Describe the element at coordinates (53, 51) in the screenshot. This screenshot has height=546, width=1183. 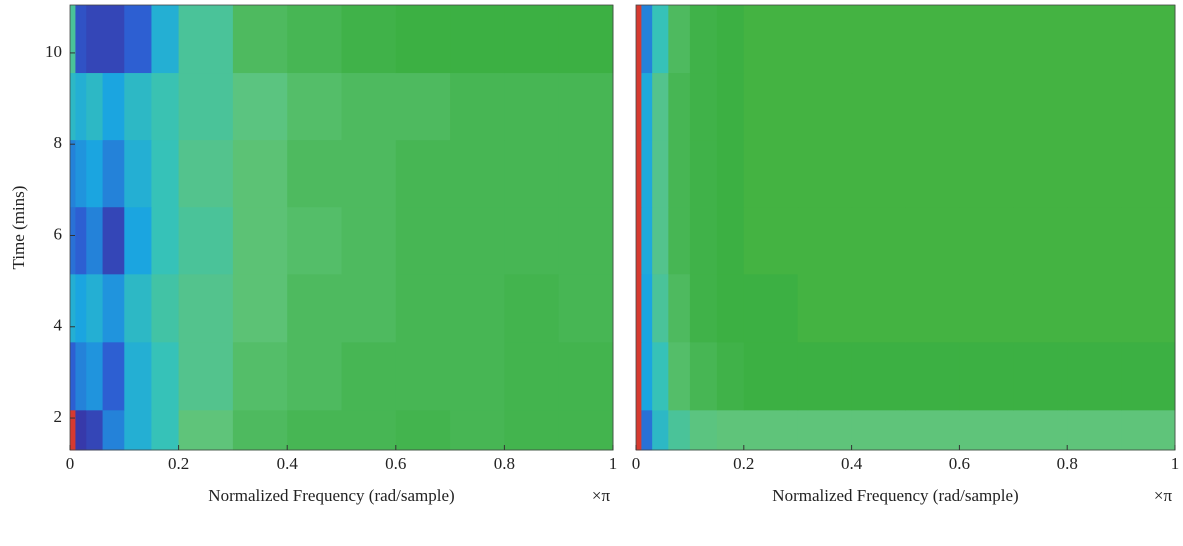
I see `y-tick-label: 10` at that location.